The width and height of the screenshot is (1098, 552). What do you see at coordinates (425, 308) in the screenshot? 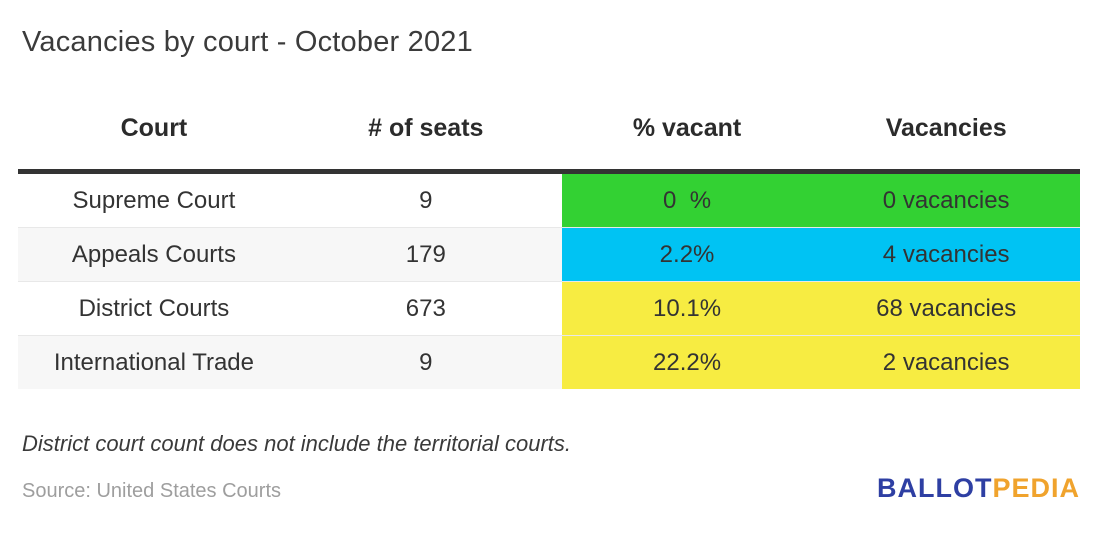
I see `seats-cell: 673` at bounding box center [425, 308].